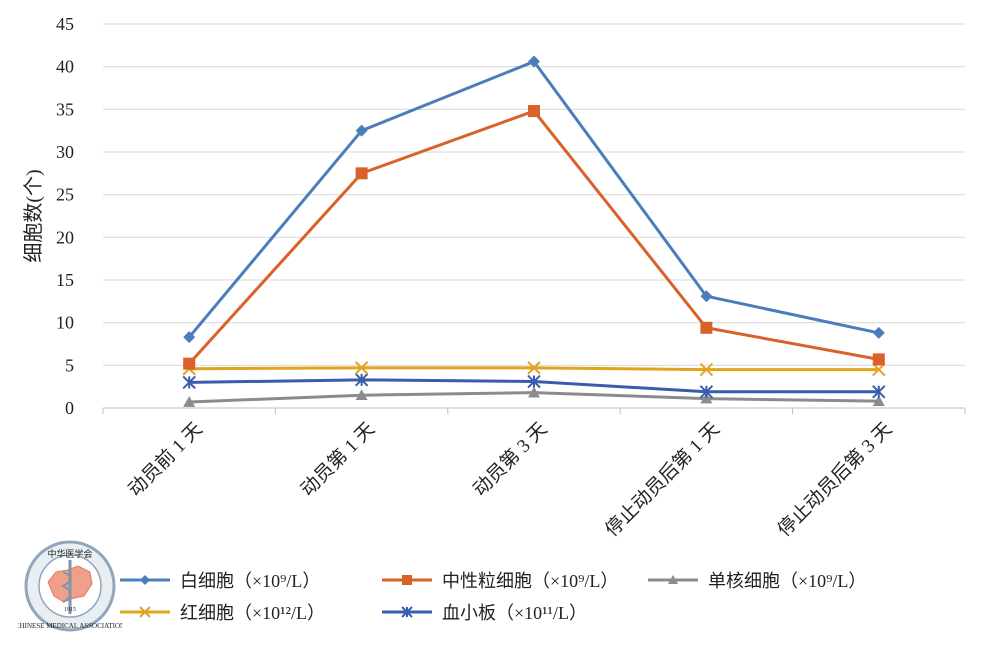 This screenshot has height=653, width=981. Describe the element at coordinates (65, 323) in the screenshot. I see `y-tick-label: 10` at that location.